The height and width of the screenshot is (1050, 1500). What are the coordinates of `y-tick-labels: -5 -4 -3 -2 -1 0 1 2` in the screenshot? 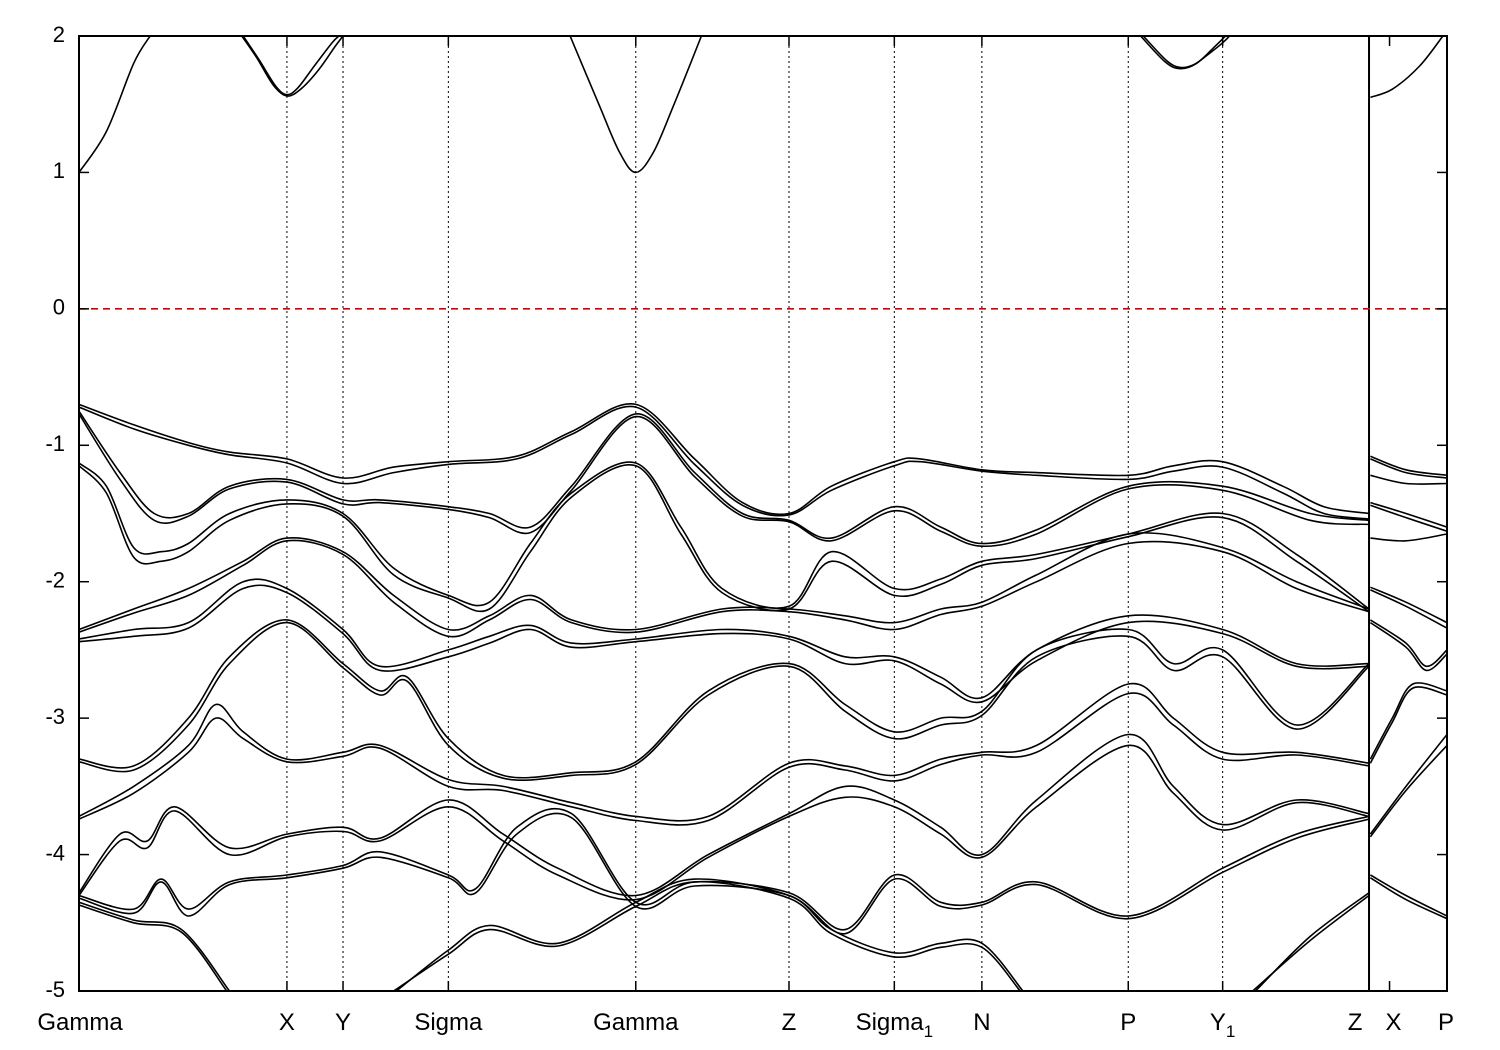 It's located at (55, 512).